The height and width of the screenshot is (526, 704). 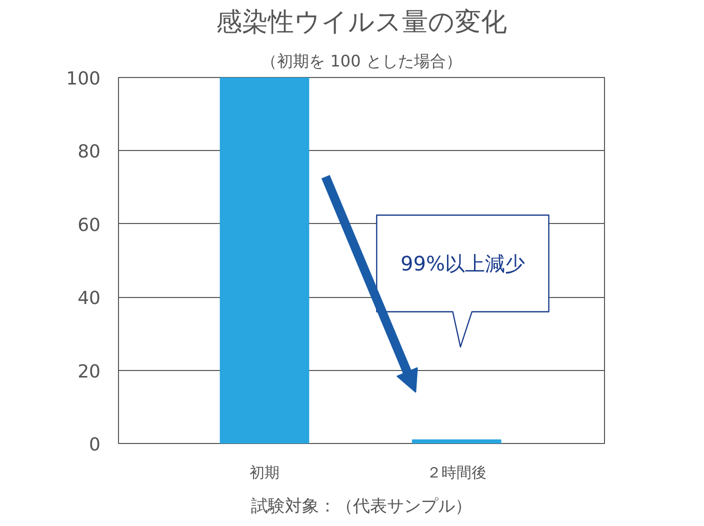 I want to click on text: 試験対象：（代表サンプル）, so click(x=361, y=506).